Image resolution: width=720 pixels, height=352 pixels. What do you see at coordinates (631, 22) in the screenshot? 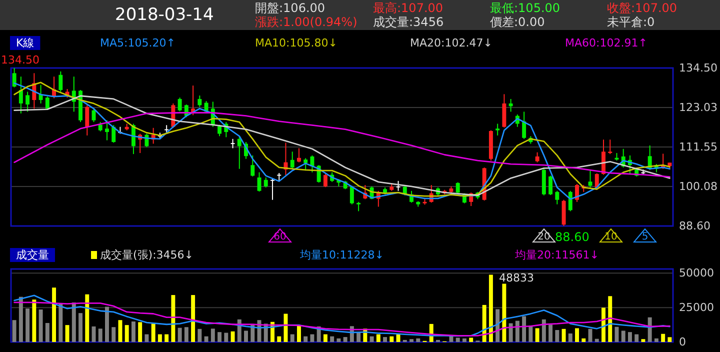
I see `text: 未平倉:0` at bounding box center [631, 22].